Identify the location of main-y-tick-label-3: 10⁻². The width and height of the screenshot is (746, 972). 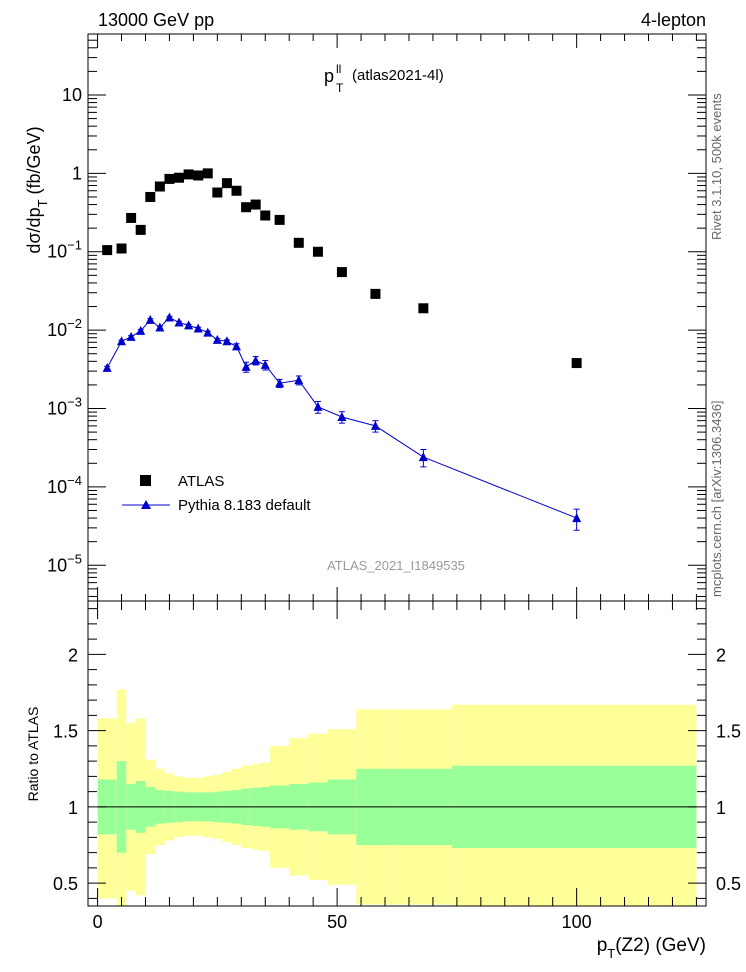
(64, 328).